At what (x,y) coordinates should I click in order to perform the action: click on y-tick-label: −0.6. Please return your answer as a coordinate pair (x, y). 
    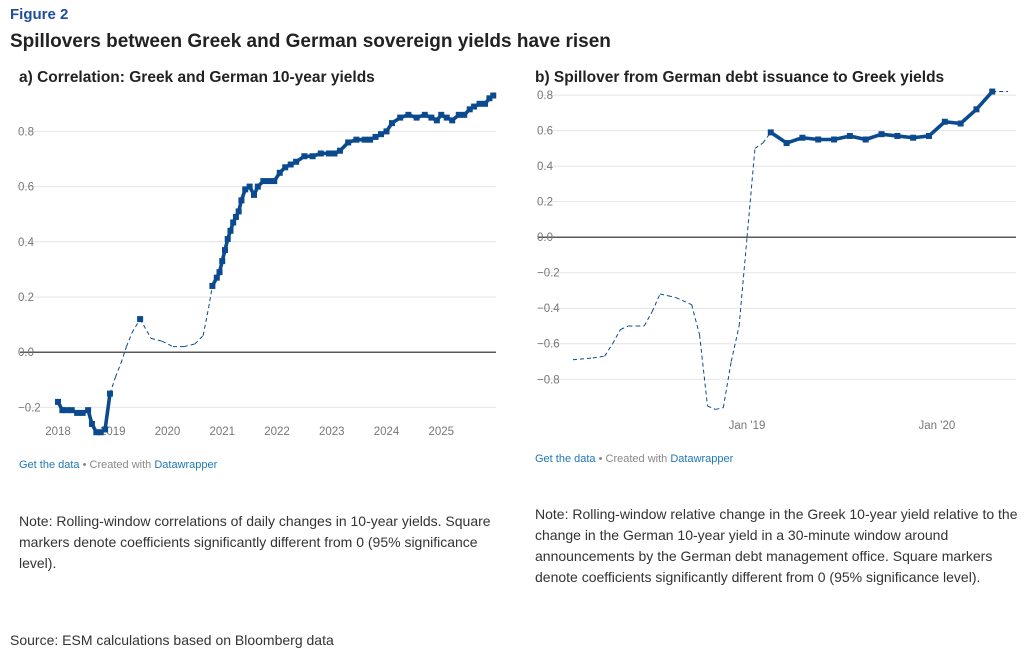
    Looking at the image, I should click on (548, 345).